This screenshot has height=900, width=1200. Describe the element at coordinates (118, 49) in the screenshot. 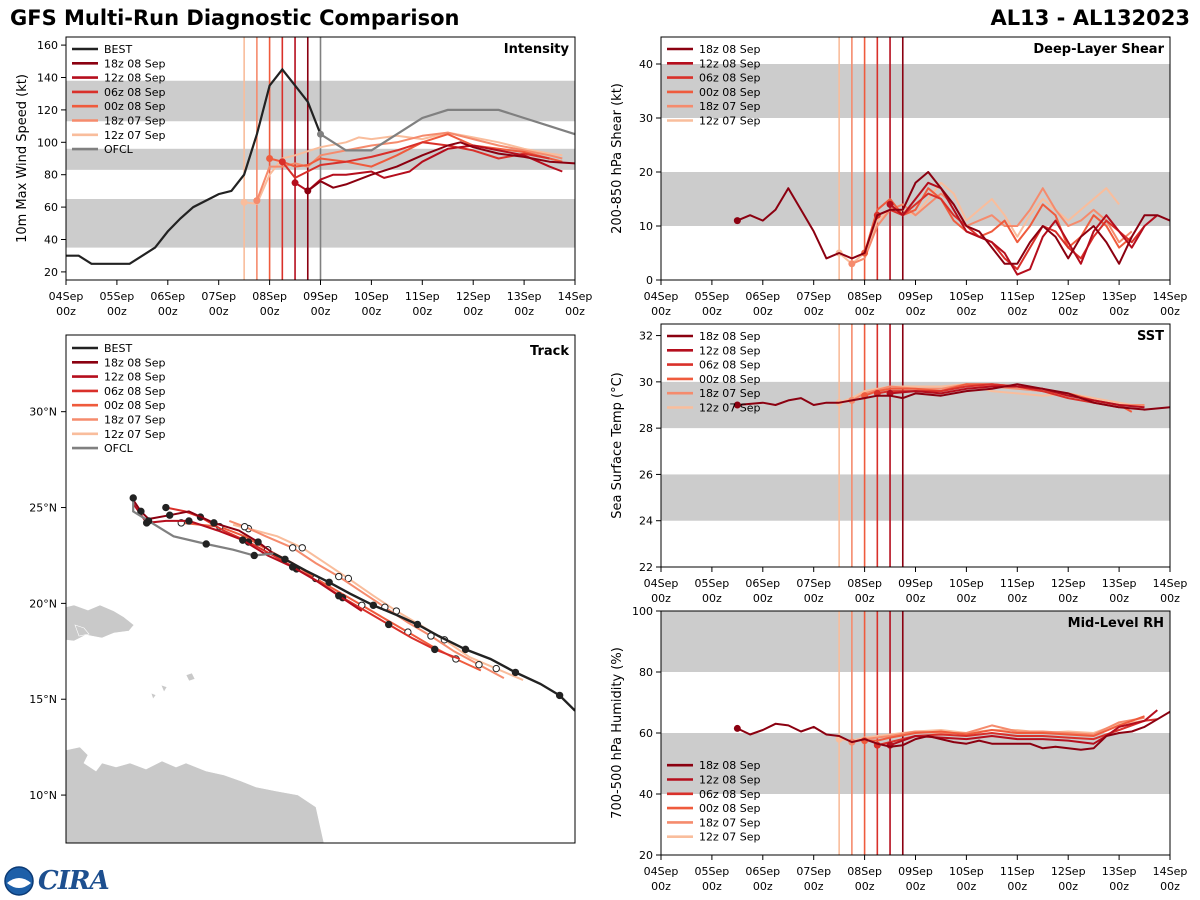

I see `intensity-legend-label: BEST` at that location.